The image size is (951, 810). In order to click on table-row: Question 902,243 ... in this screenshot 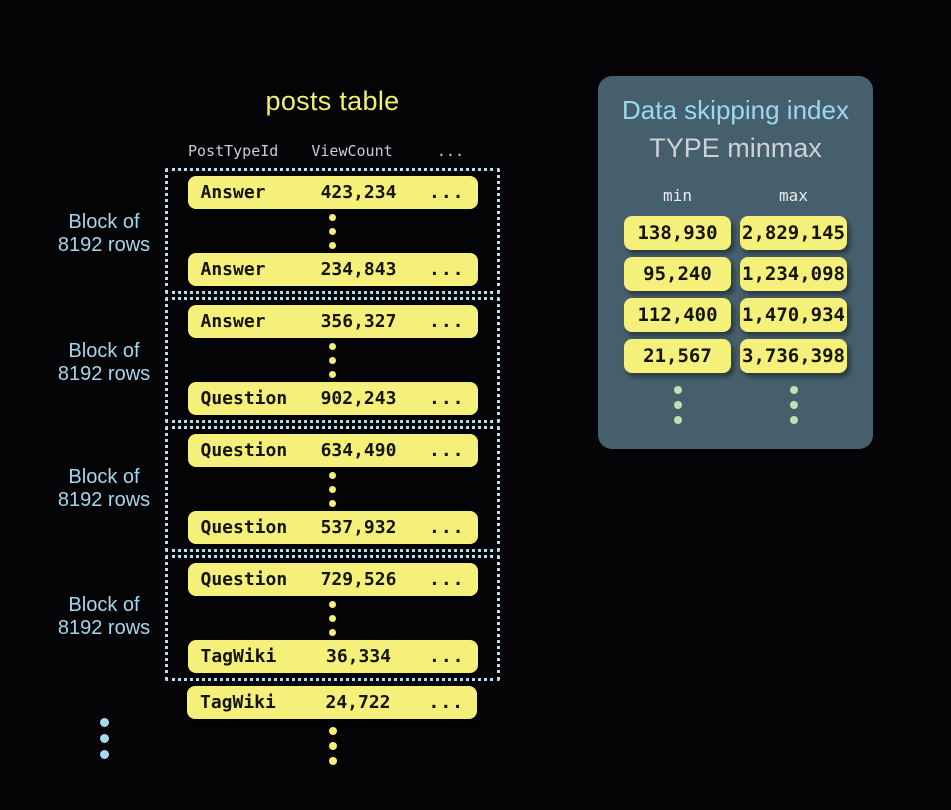, I will do `click(332, 398)`.